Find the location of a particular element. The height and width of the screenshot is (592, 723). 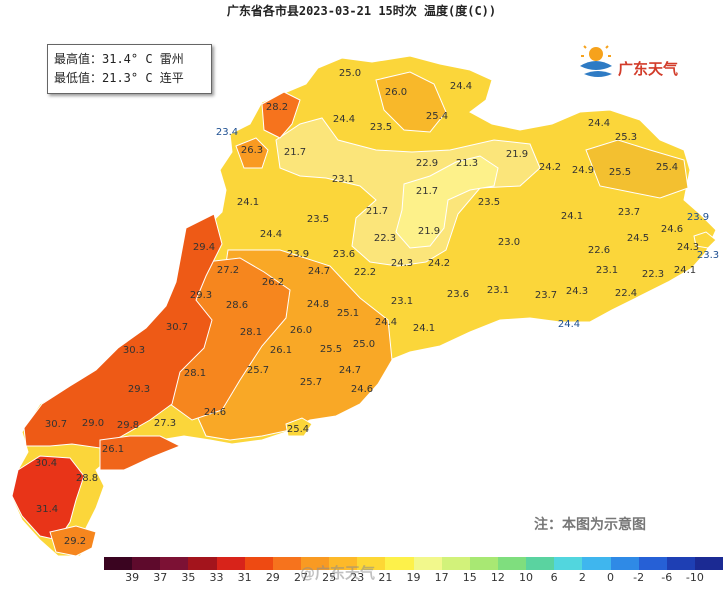

station-temperature-label: 23.4 is located at coordinates (227, 132).